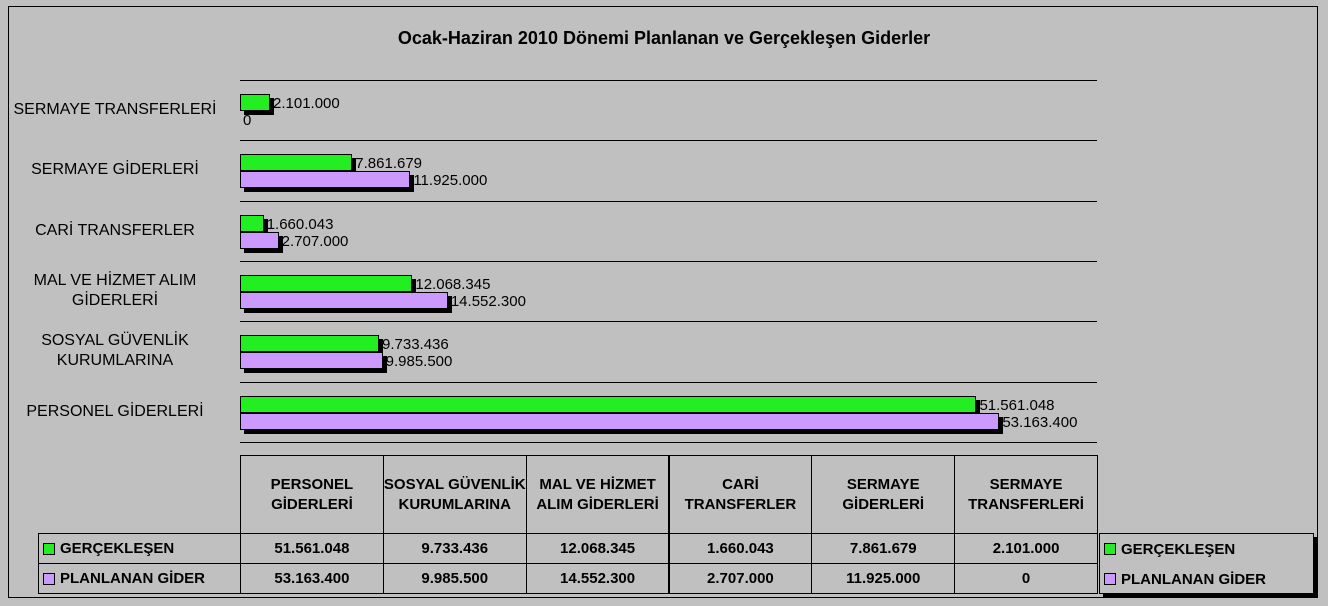  Describe the element at coordinates (453, 284) in the screenshot. I see `data-label: 12.068.345` at that location.